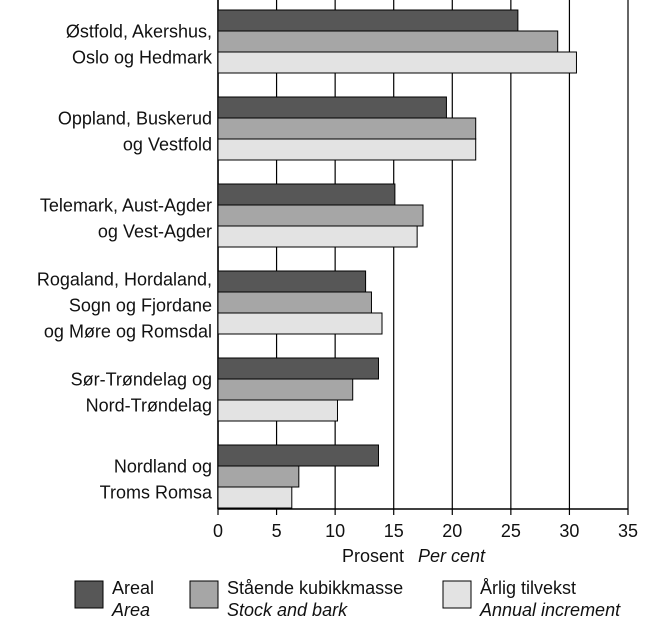 Image resolution: width=654 pixels, height=622 pixels. Describe the element at coordinates (167, 144) in the screenshot. I see `category-label: og Vestfold` at that location.